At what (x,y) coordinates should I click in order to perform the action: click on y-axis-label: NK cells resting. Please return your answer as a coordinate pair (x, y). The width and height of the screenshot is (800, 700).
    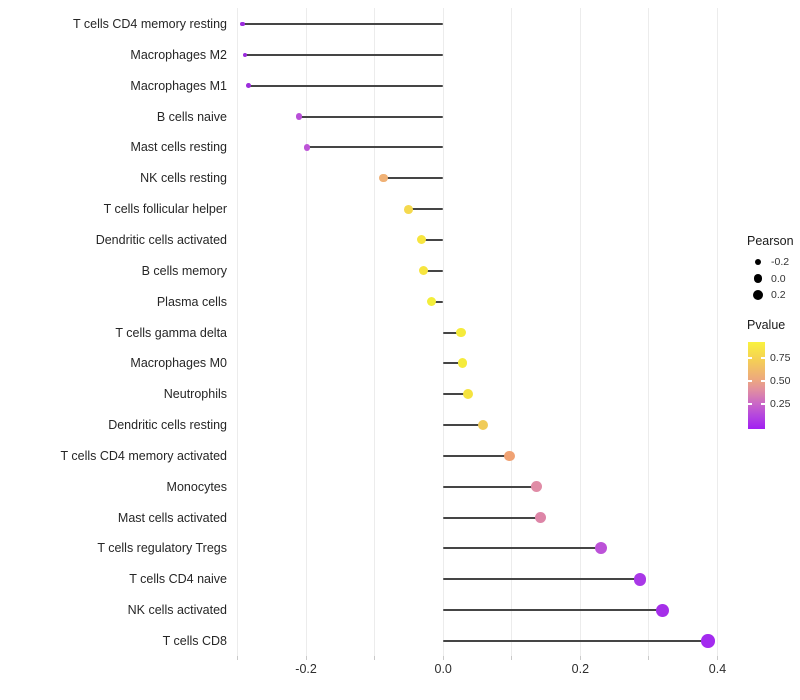
    Looking at the image, I should click on (183, 178).